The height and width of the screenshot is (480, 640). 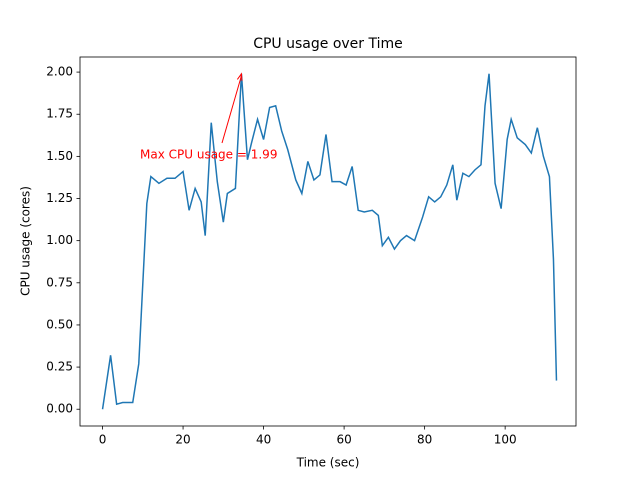 I want to click on y-tick-label: 0.00, so click(x=59, y=409).